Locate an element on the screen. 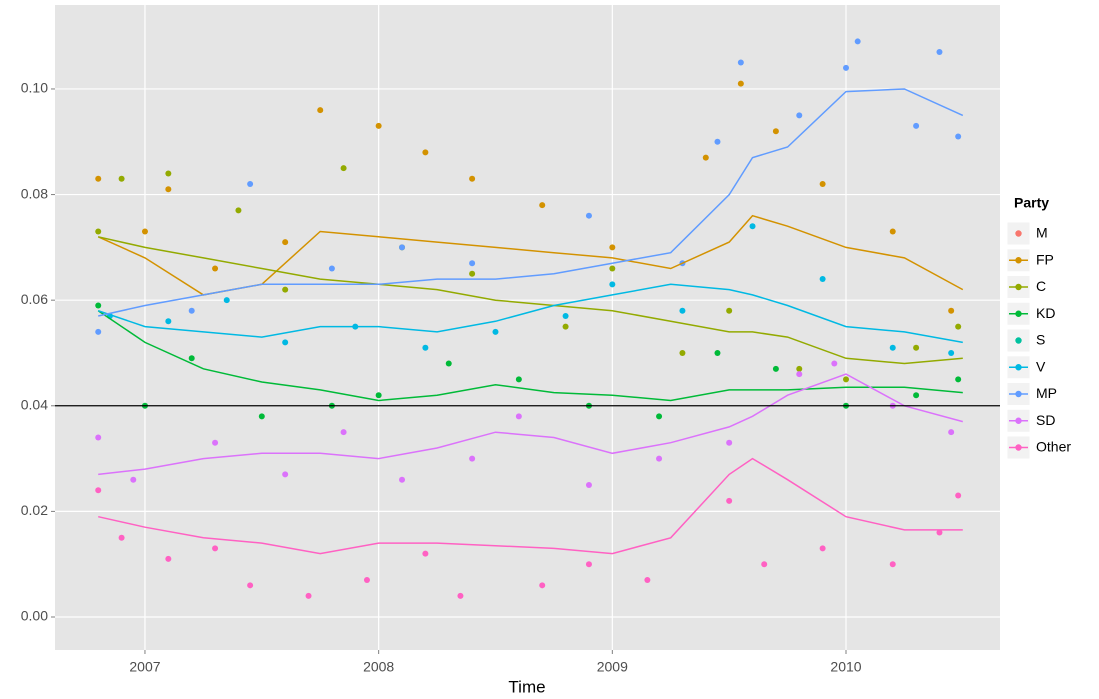 The width and height of the screenshot is (1099, 699). legend-label: M is located at coordinates (1042, 233).